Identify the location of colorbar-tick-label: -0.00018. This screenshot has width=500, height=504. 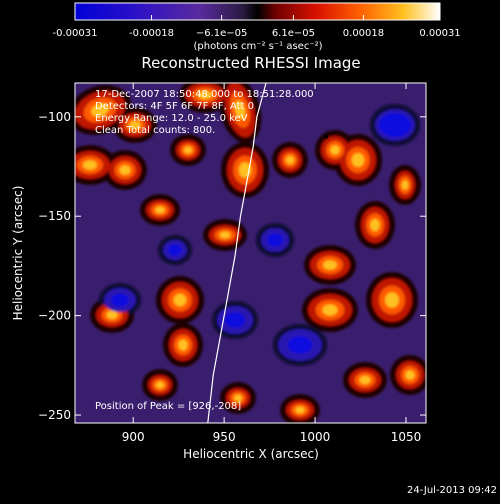
(151, 33).